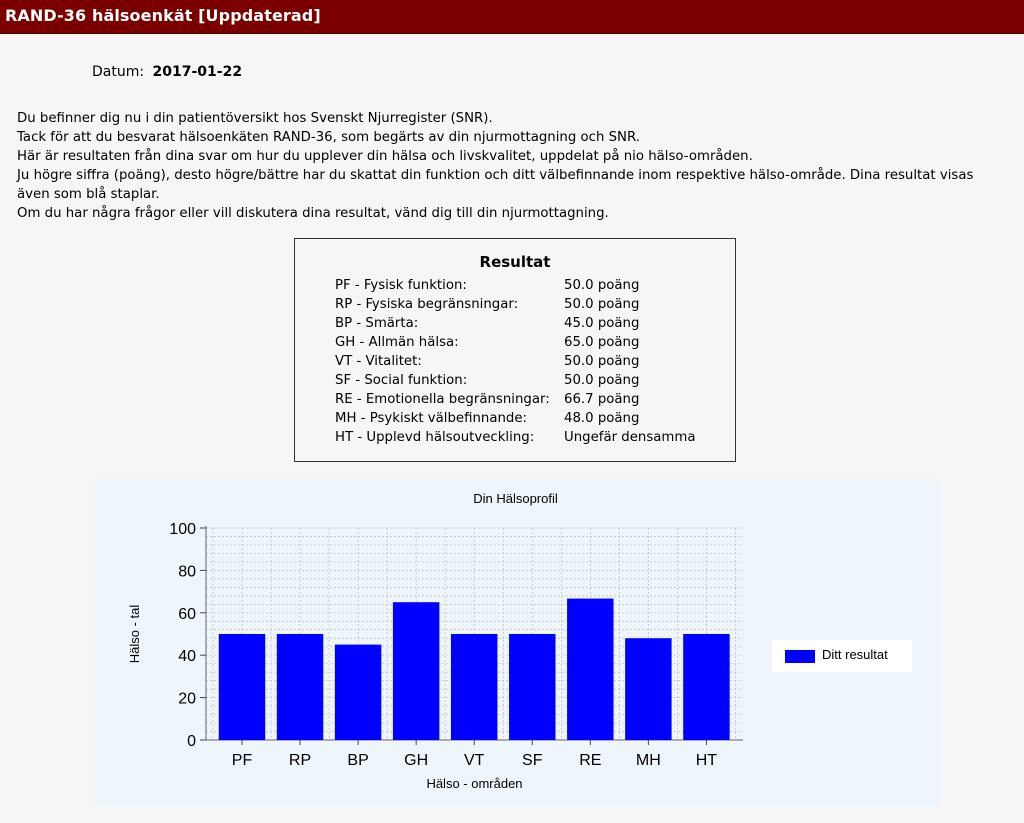 Image resolution: width=1024 pixels, height=823 pixels. I want to click on result-value: 66.7 poäng, so click(602, 399).